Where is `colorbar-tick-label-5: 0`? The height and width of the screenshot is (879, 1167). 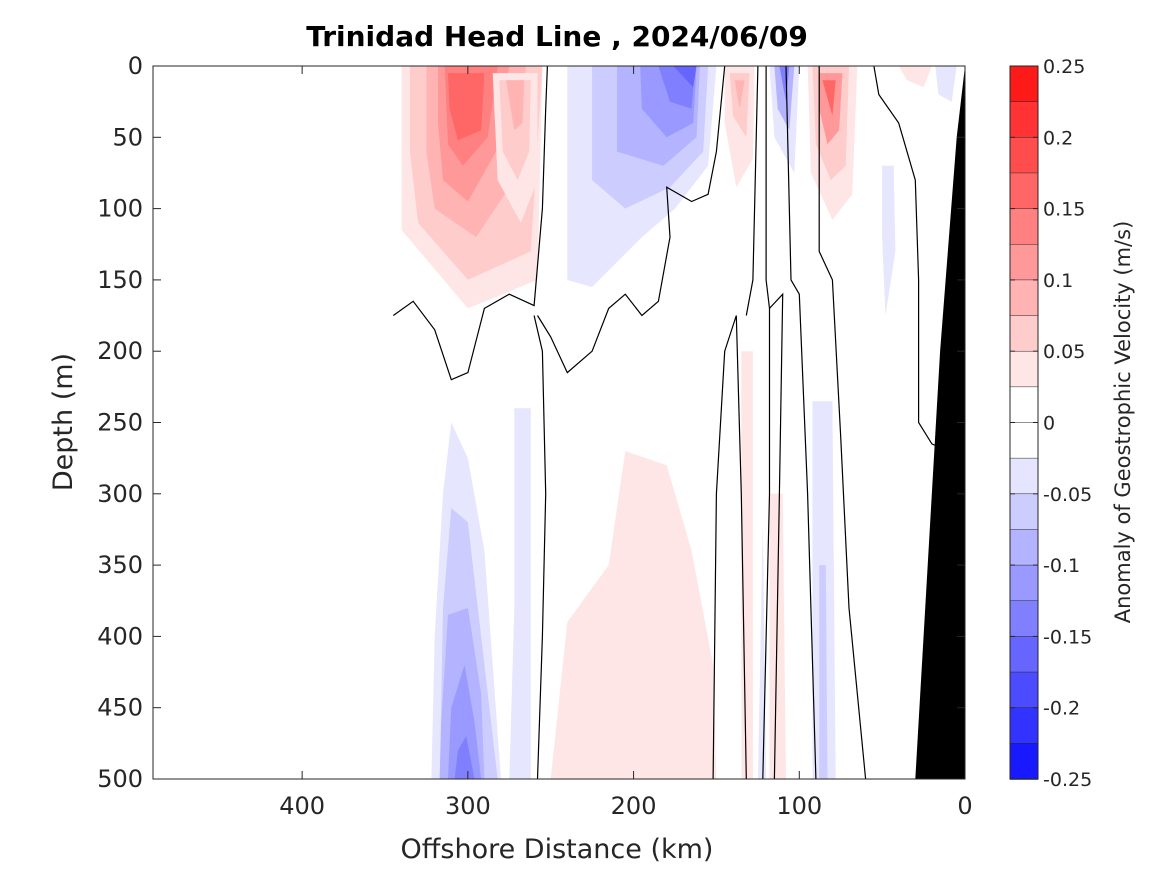 colorbar-tick-label-5: 0 is located at coordinates (1049, 424).